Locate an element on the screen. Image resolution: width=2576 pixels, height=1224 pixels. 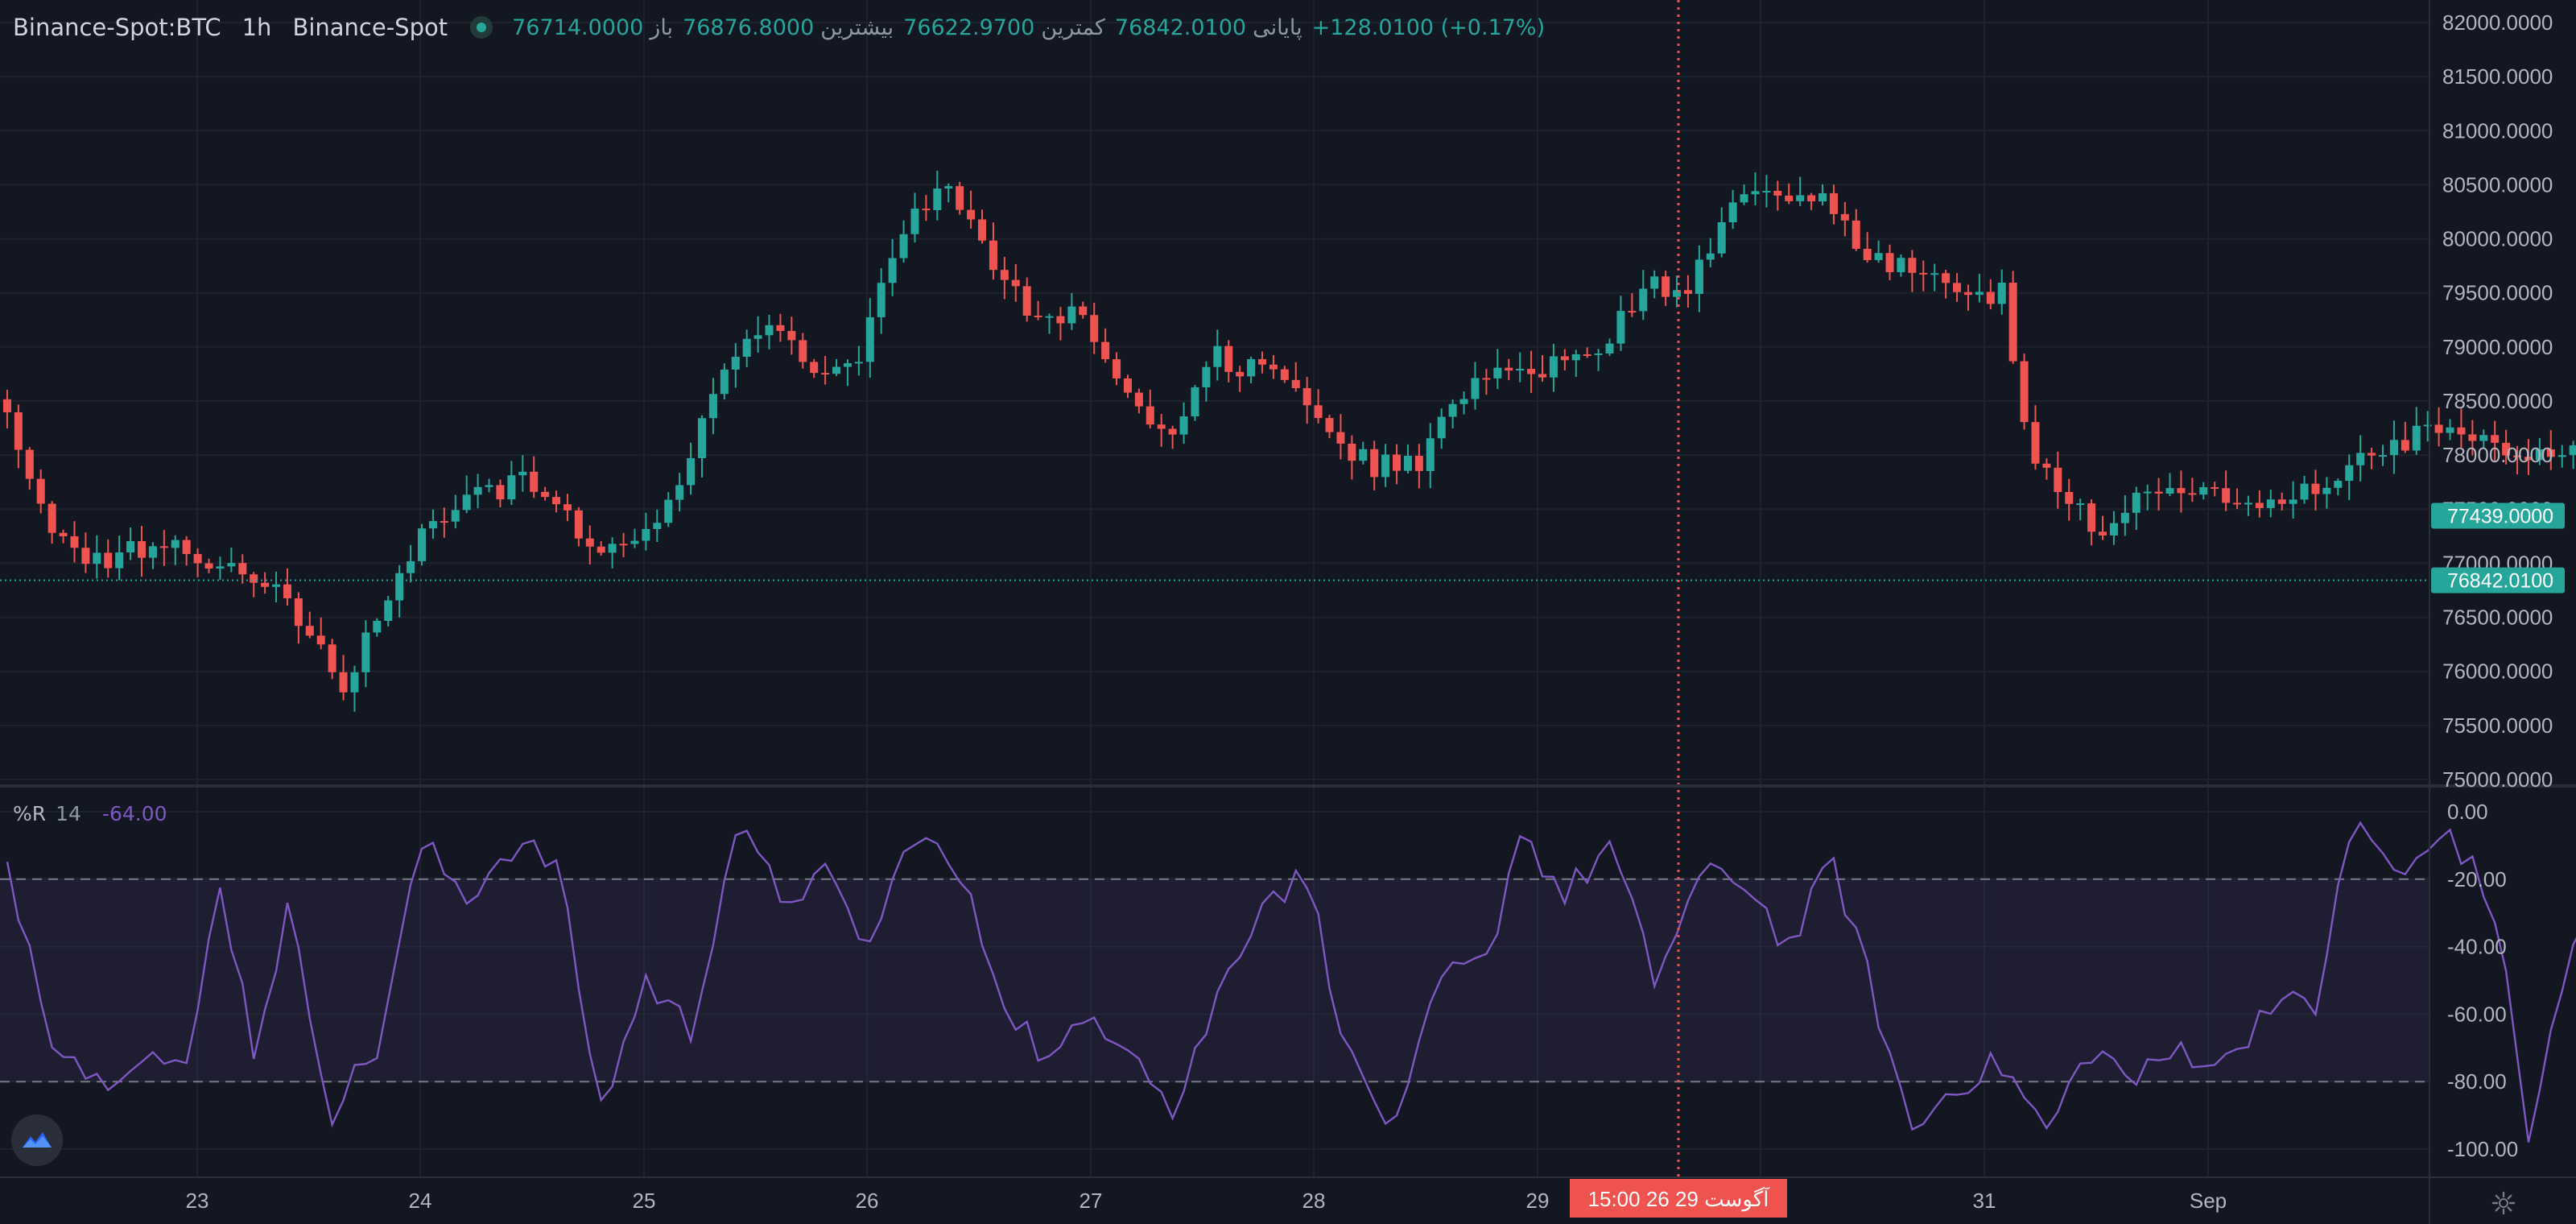
symbol-name: Binance-Spot:BTC is located at coordinates (117, 27).